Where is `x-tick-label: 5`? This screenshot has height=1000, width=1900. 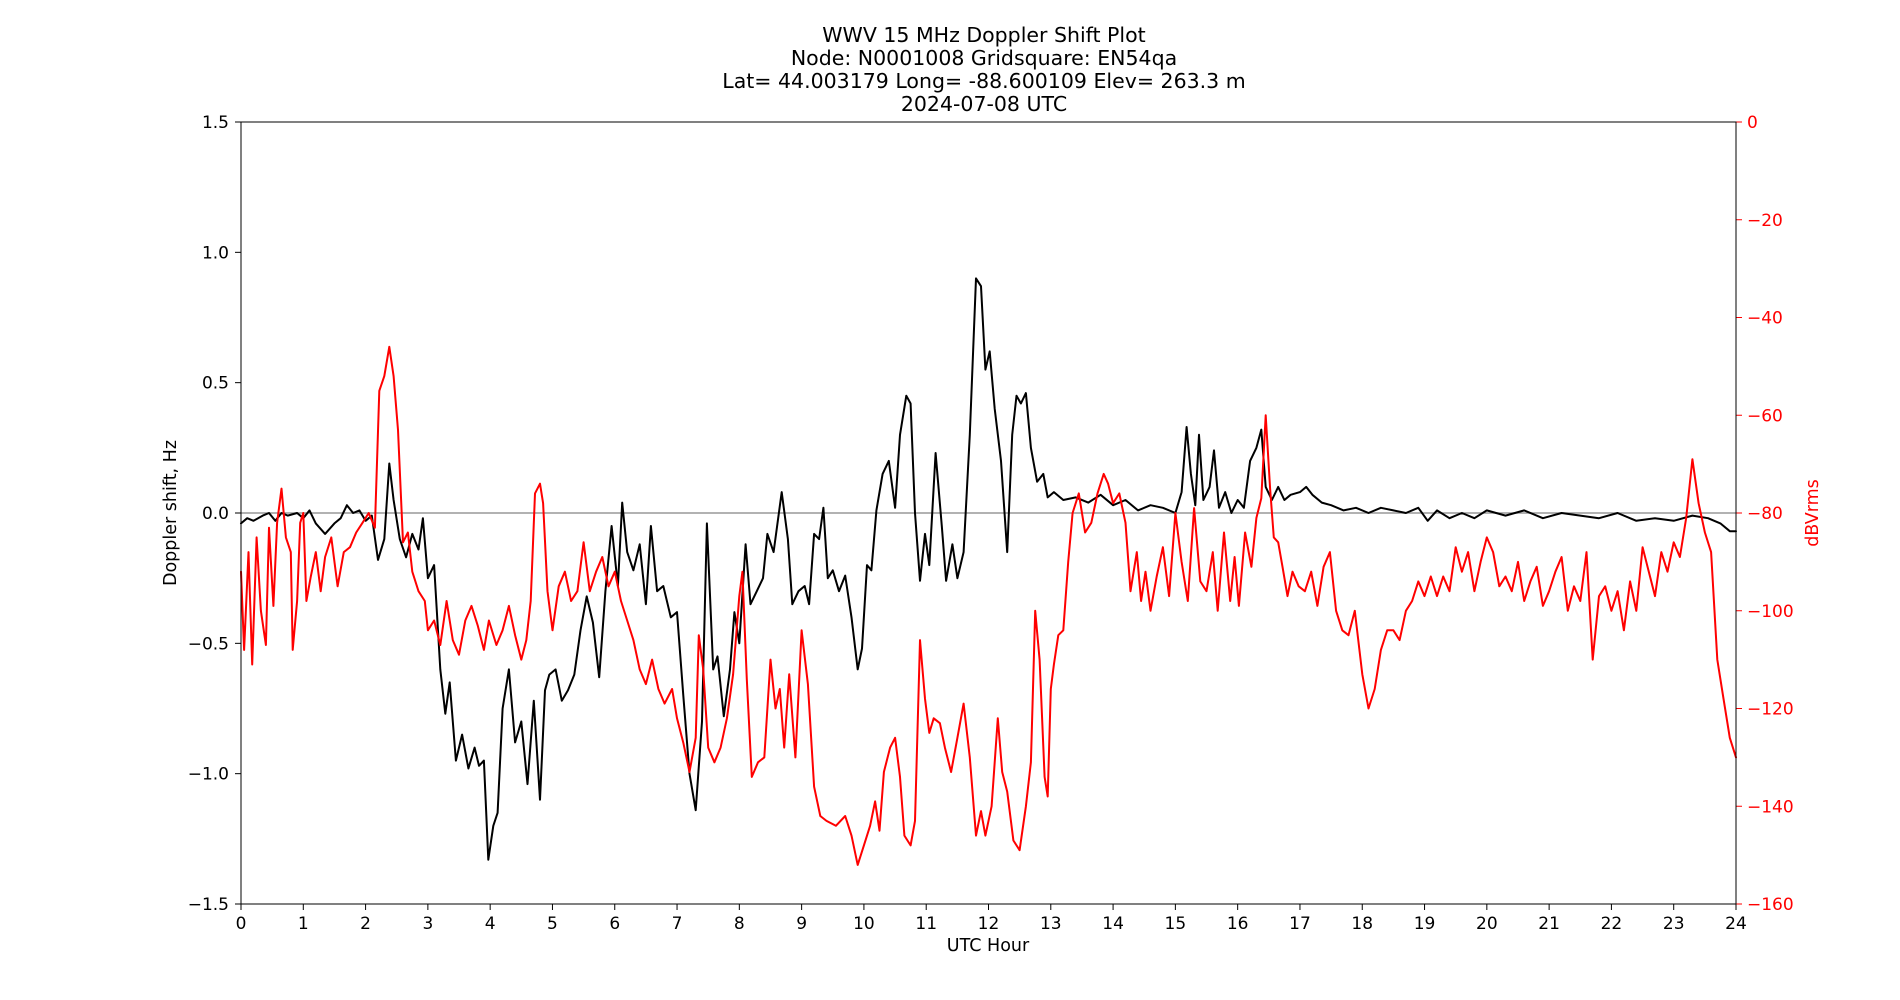 x-tick-label: 5 is located at coordinates (552, 924).